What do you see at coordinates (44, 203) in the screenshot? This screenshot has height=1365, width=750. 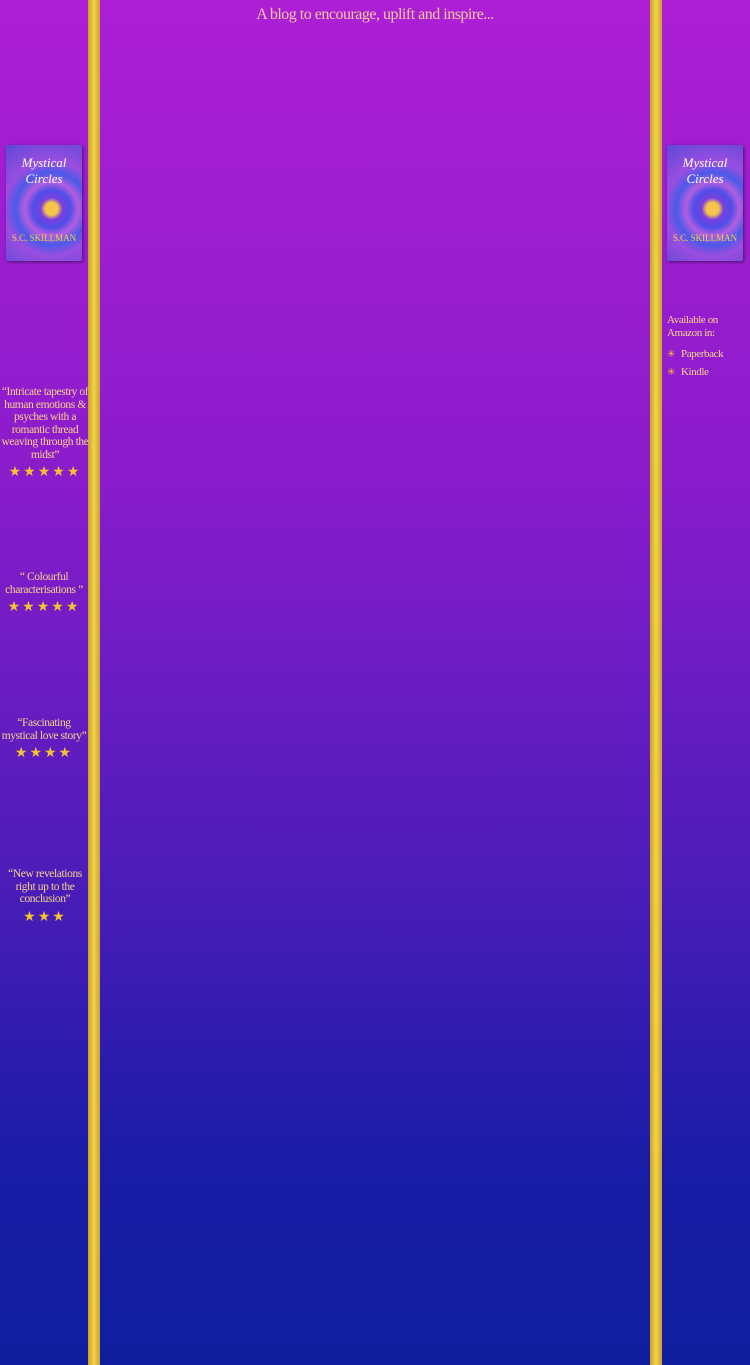 I see `book-cover-left: Mystical Circles S.C. SKILLMAN` at bounding box center [44, 203].